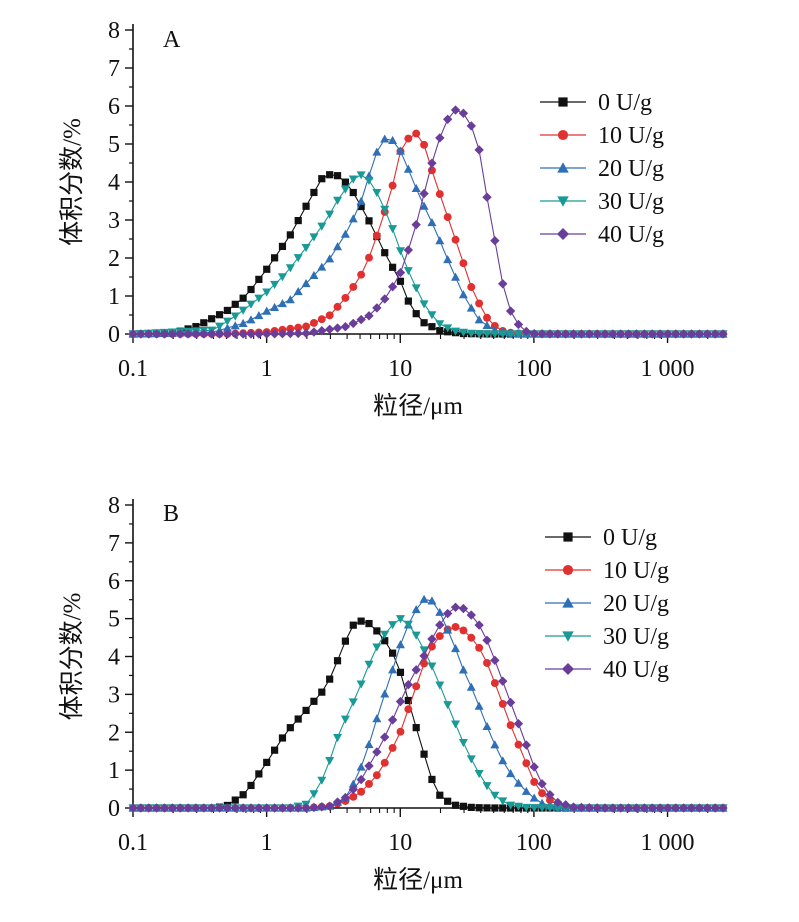  Describe the element at coordinates (625, 103) in the screenshot. I see `legend-label: 0 U/g` at that location.